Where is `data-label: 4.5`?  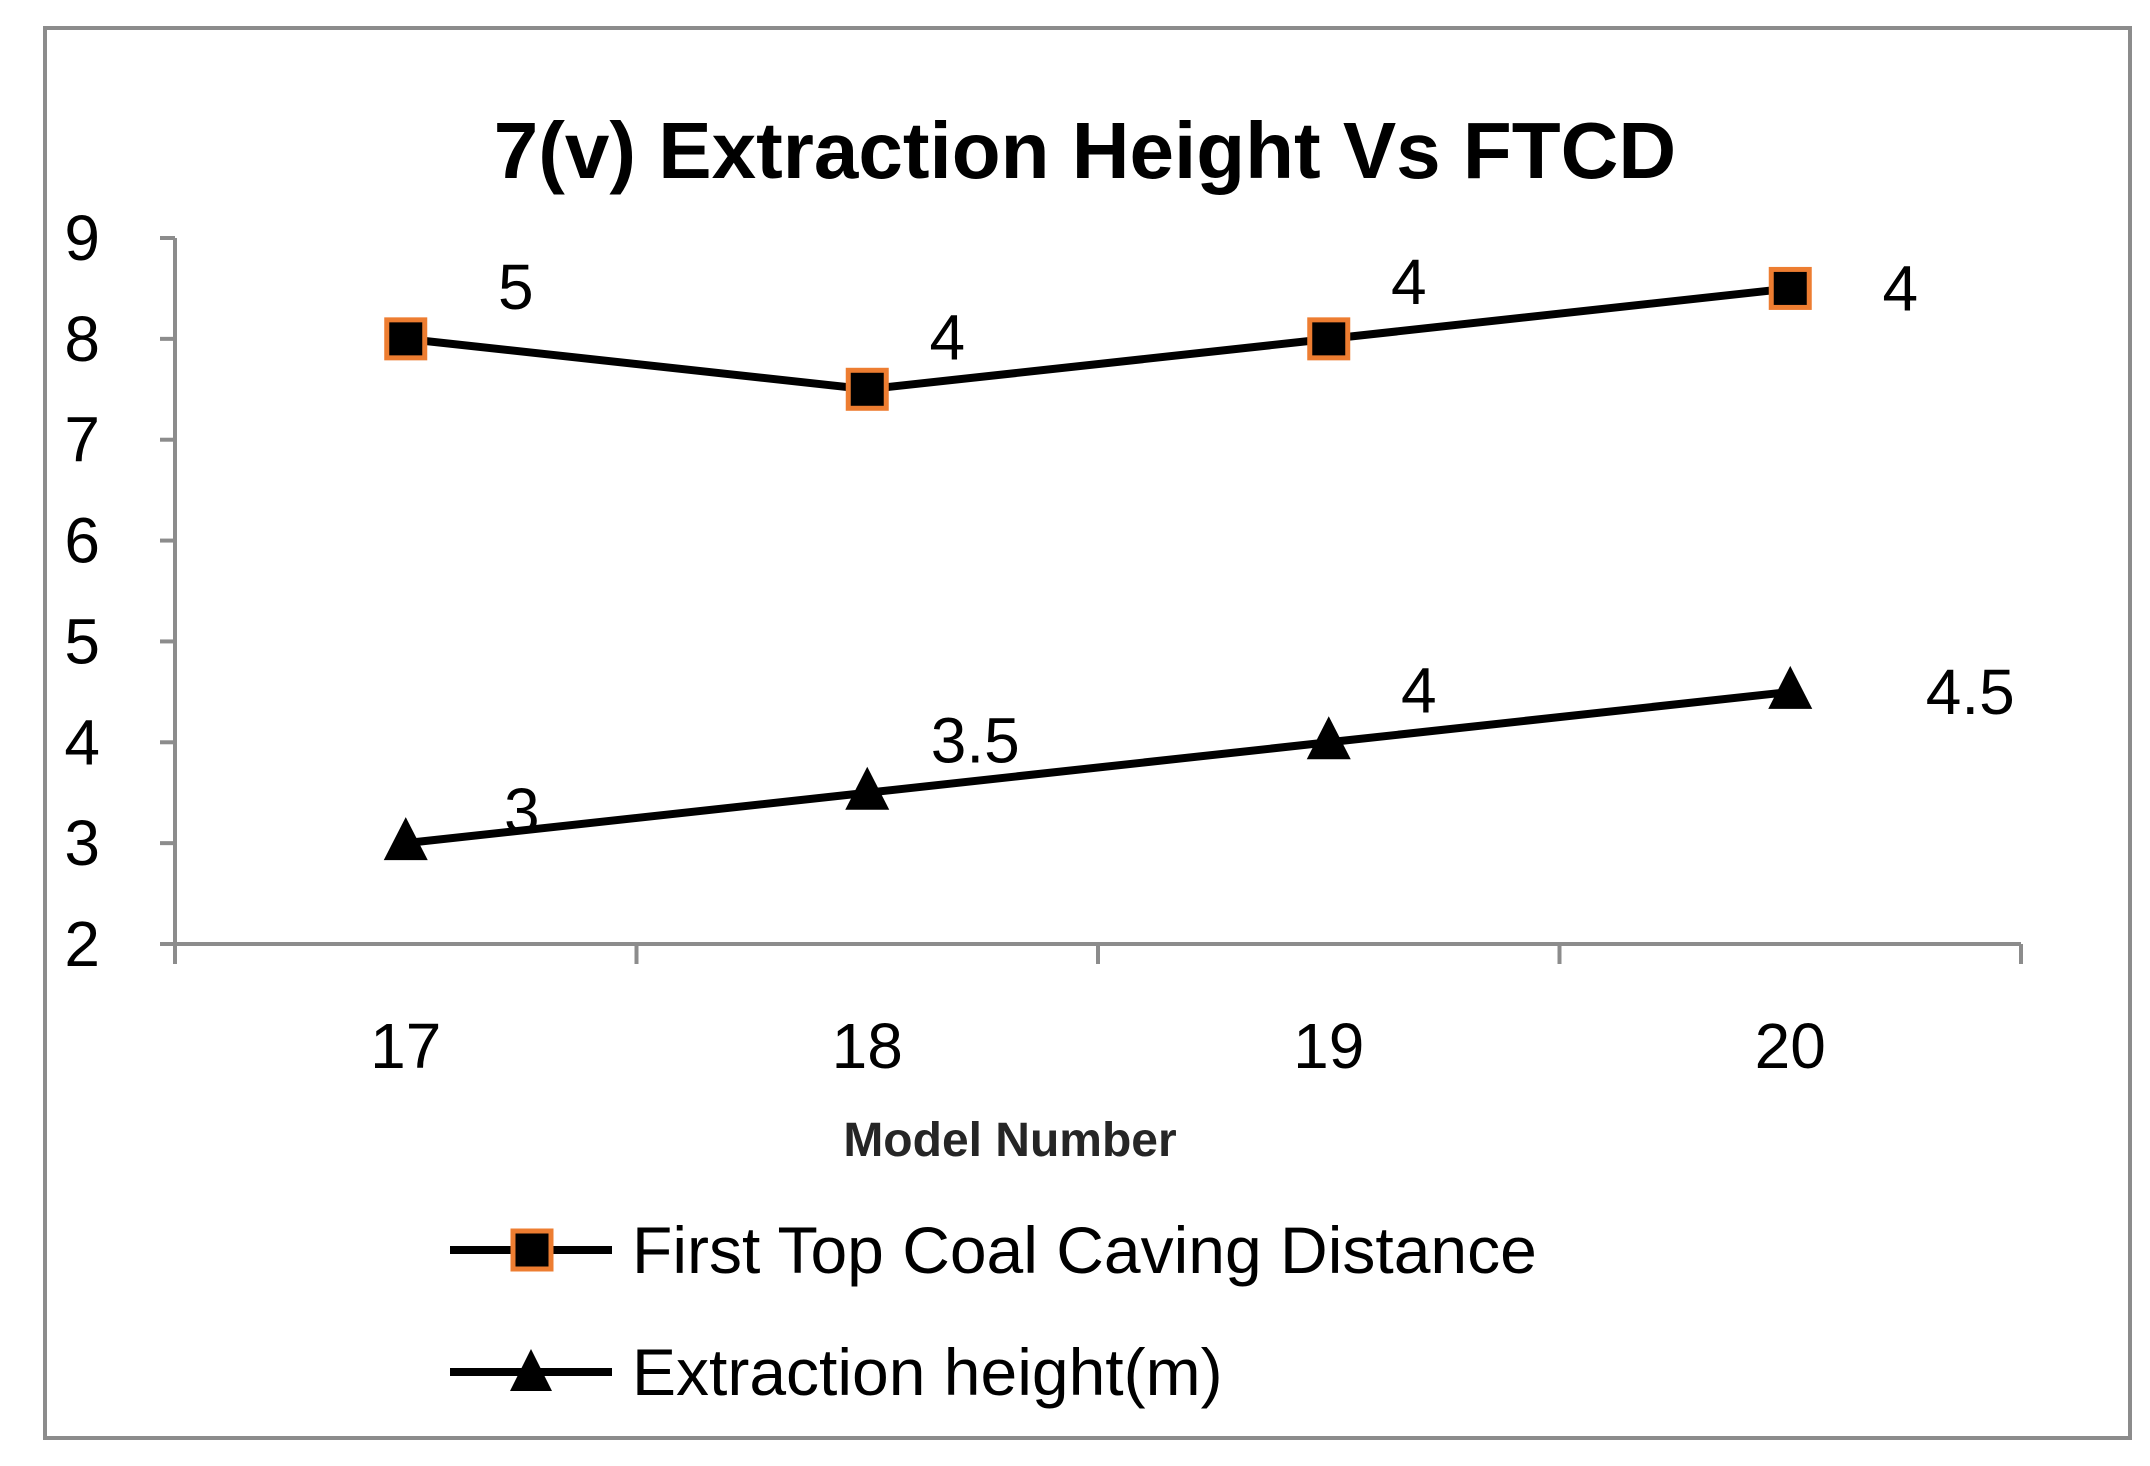 data-label: 4.5 is located at coordinates (1970, 692).